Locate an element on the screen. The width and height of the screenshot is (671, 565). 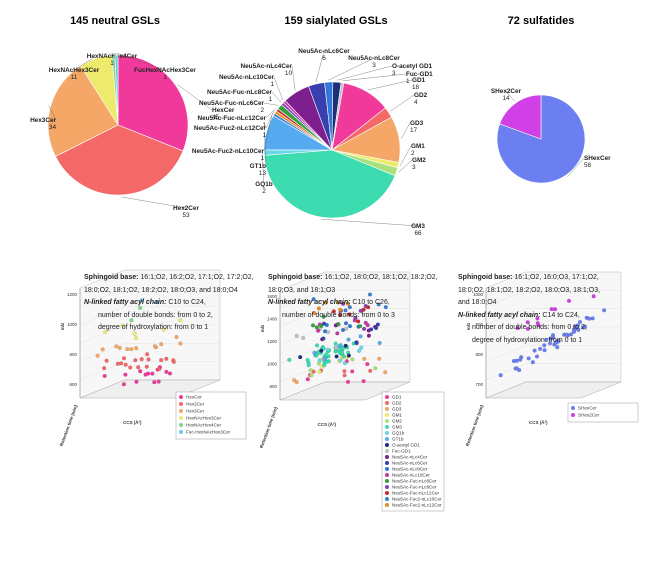
legend-label-hexnachex4cer: HexNAcHex4Cer is located at coordinates (203, 425).